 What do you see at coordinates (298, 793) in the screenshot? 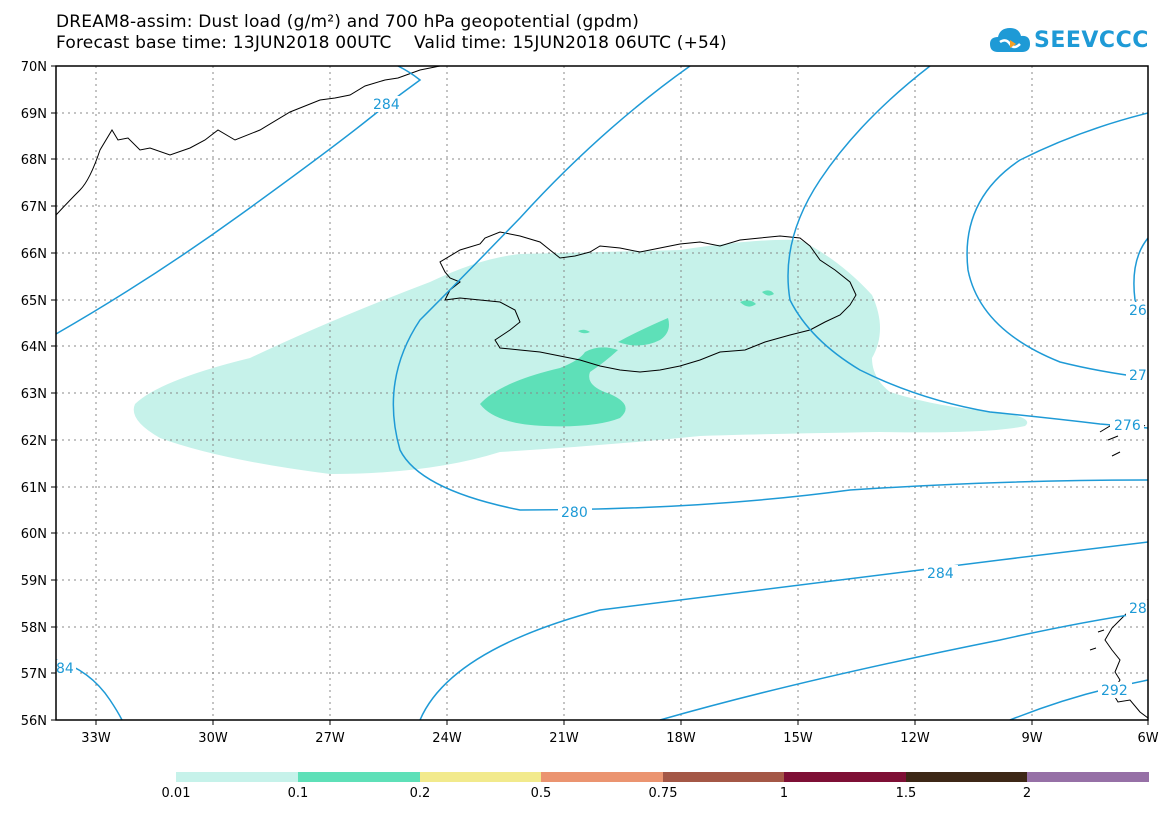
I see `legend-label: 0.1` at bounding box center [298, 793].